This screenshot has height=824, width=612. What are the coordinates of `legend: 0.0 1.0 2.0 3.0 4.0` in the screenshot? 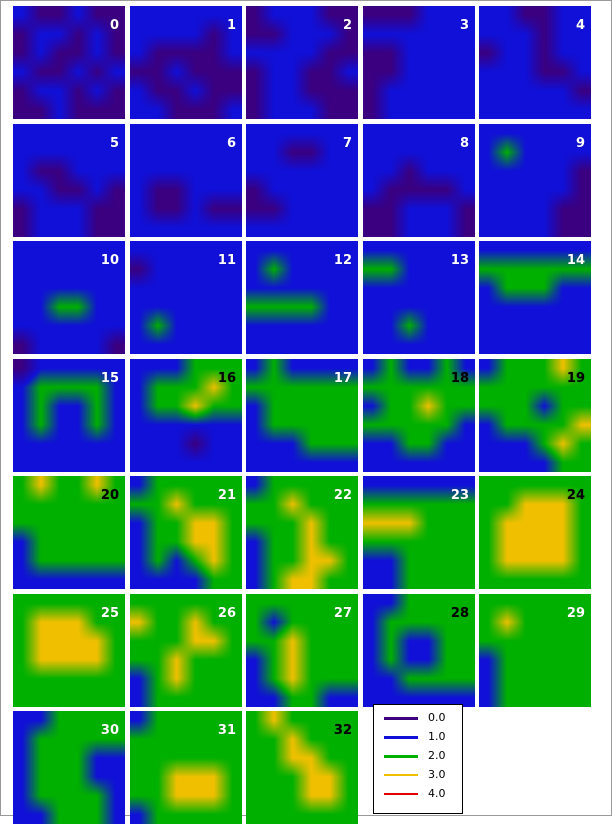 It's located at (418, 759).